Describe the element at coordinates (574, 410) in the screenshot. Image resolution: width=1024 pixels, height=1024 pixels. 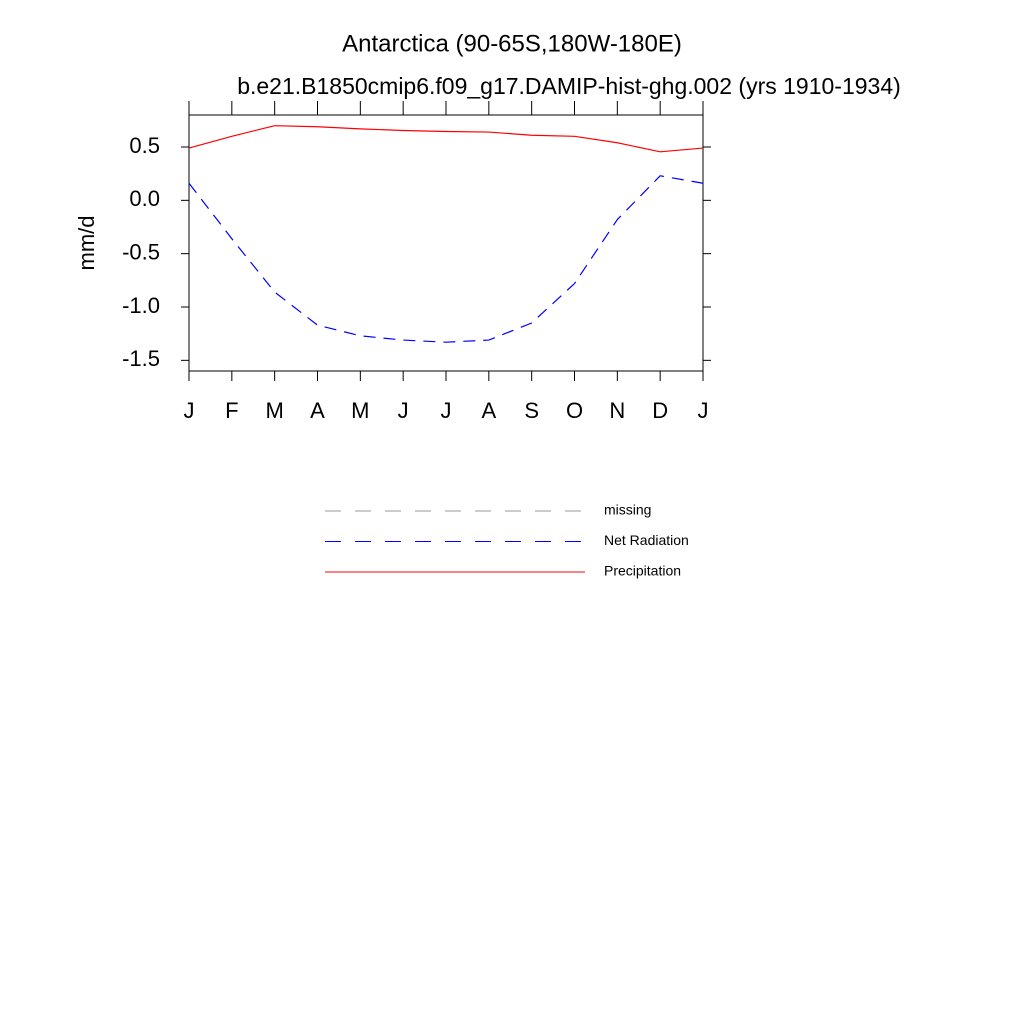
I see `x-tick-label: O` at that location.